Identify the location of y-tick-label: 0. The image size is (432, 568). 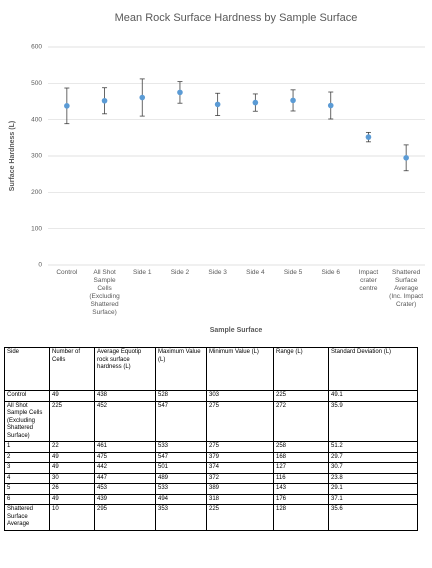
(40, 265).